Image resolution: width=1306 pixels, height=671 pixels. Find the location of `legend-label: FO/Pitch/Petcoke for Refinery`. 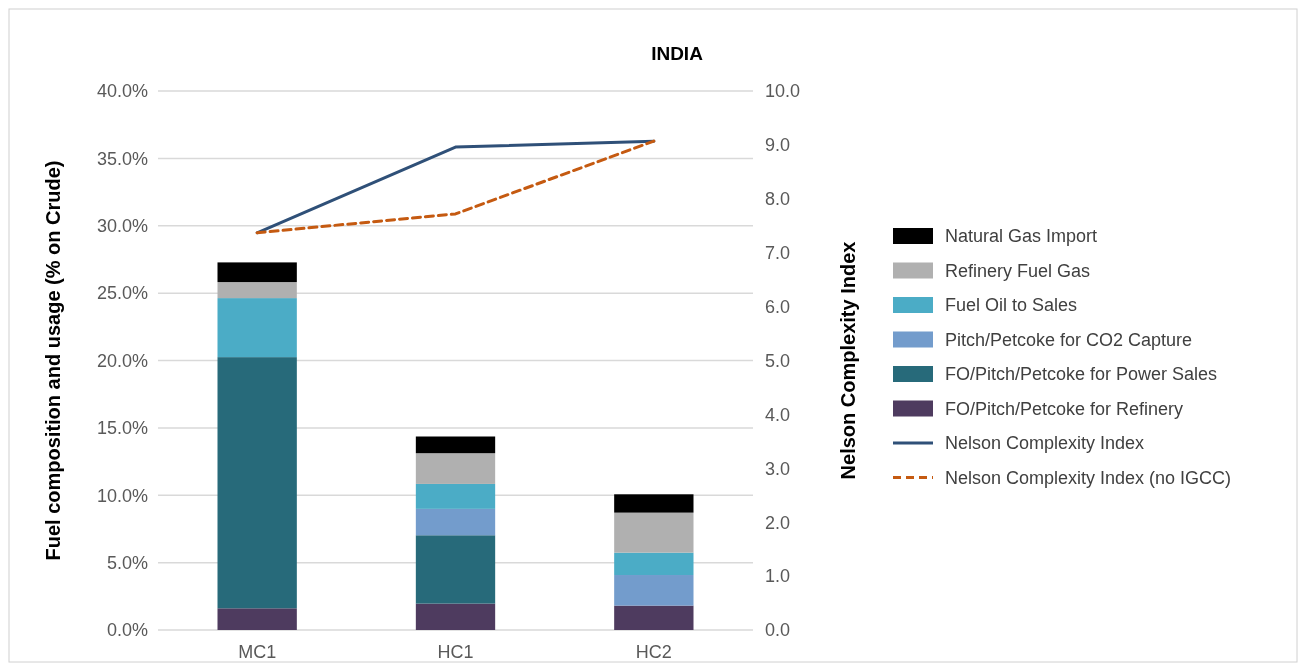

legend-label: FO/Pitch/Petcoke for Refinery is located at coordinates (1064, 408).